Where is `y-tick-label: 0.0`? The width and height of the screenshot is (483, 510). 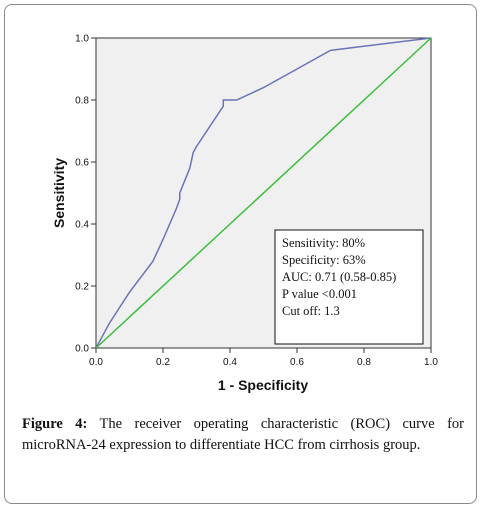
y-tick-label: 0.0 is located at coordinates (82, 349).